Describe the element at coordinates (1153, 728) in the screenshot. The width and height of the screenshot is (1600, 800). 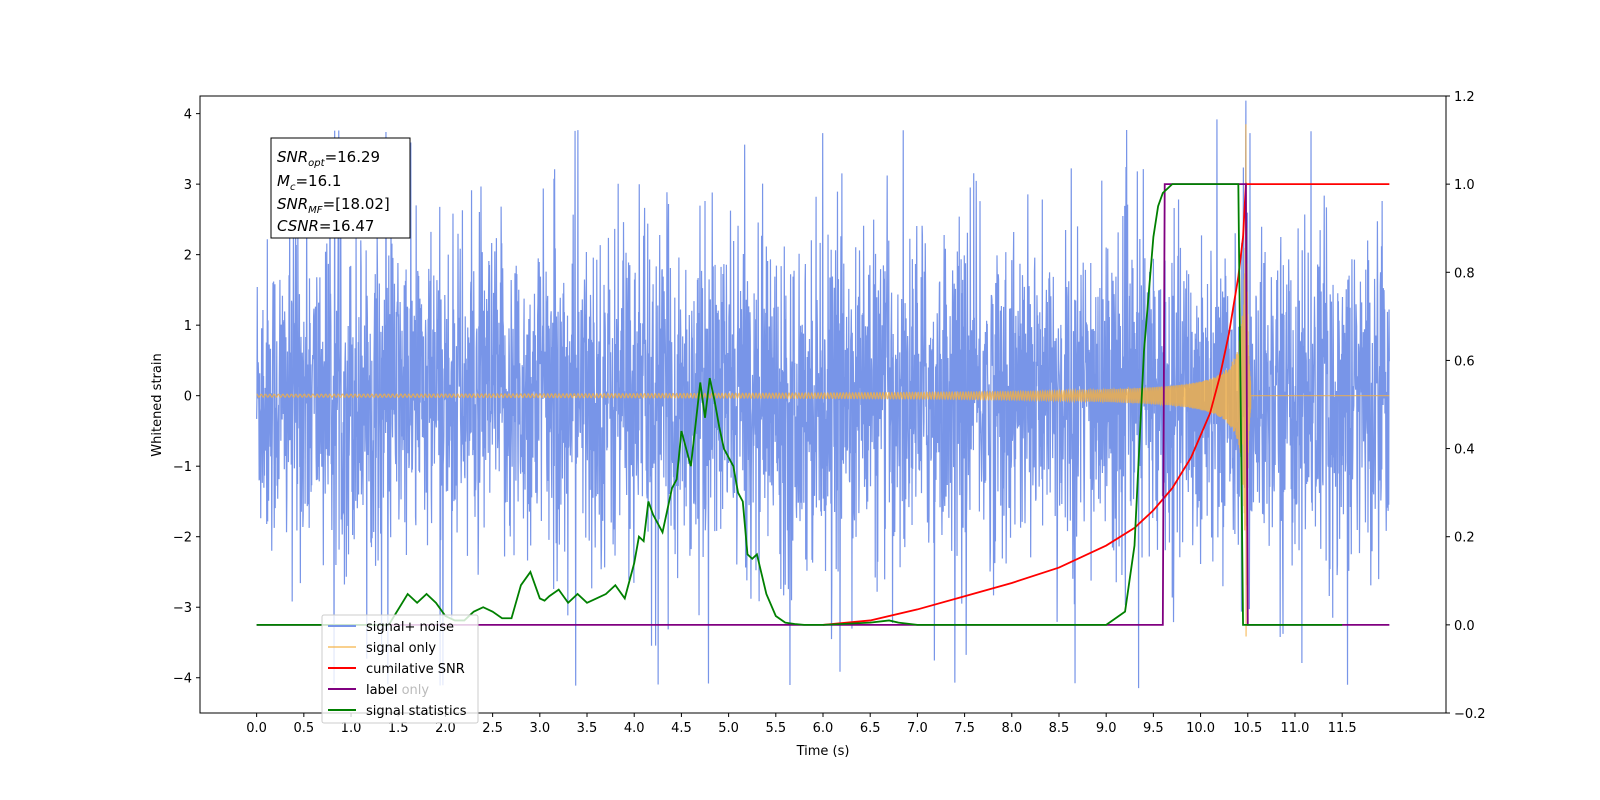
I see `x-tick-label: 9.5` at that location.